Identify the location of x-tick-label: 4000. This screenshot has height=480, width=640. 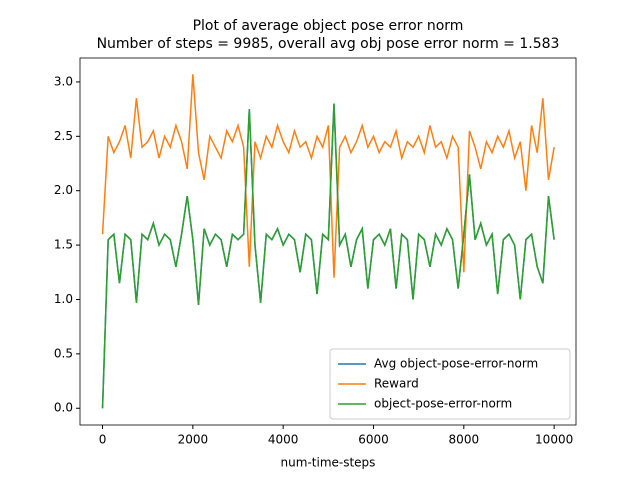
(283, 440).